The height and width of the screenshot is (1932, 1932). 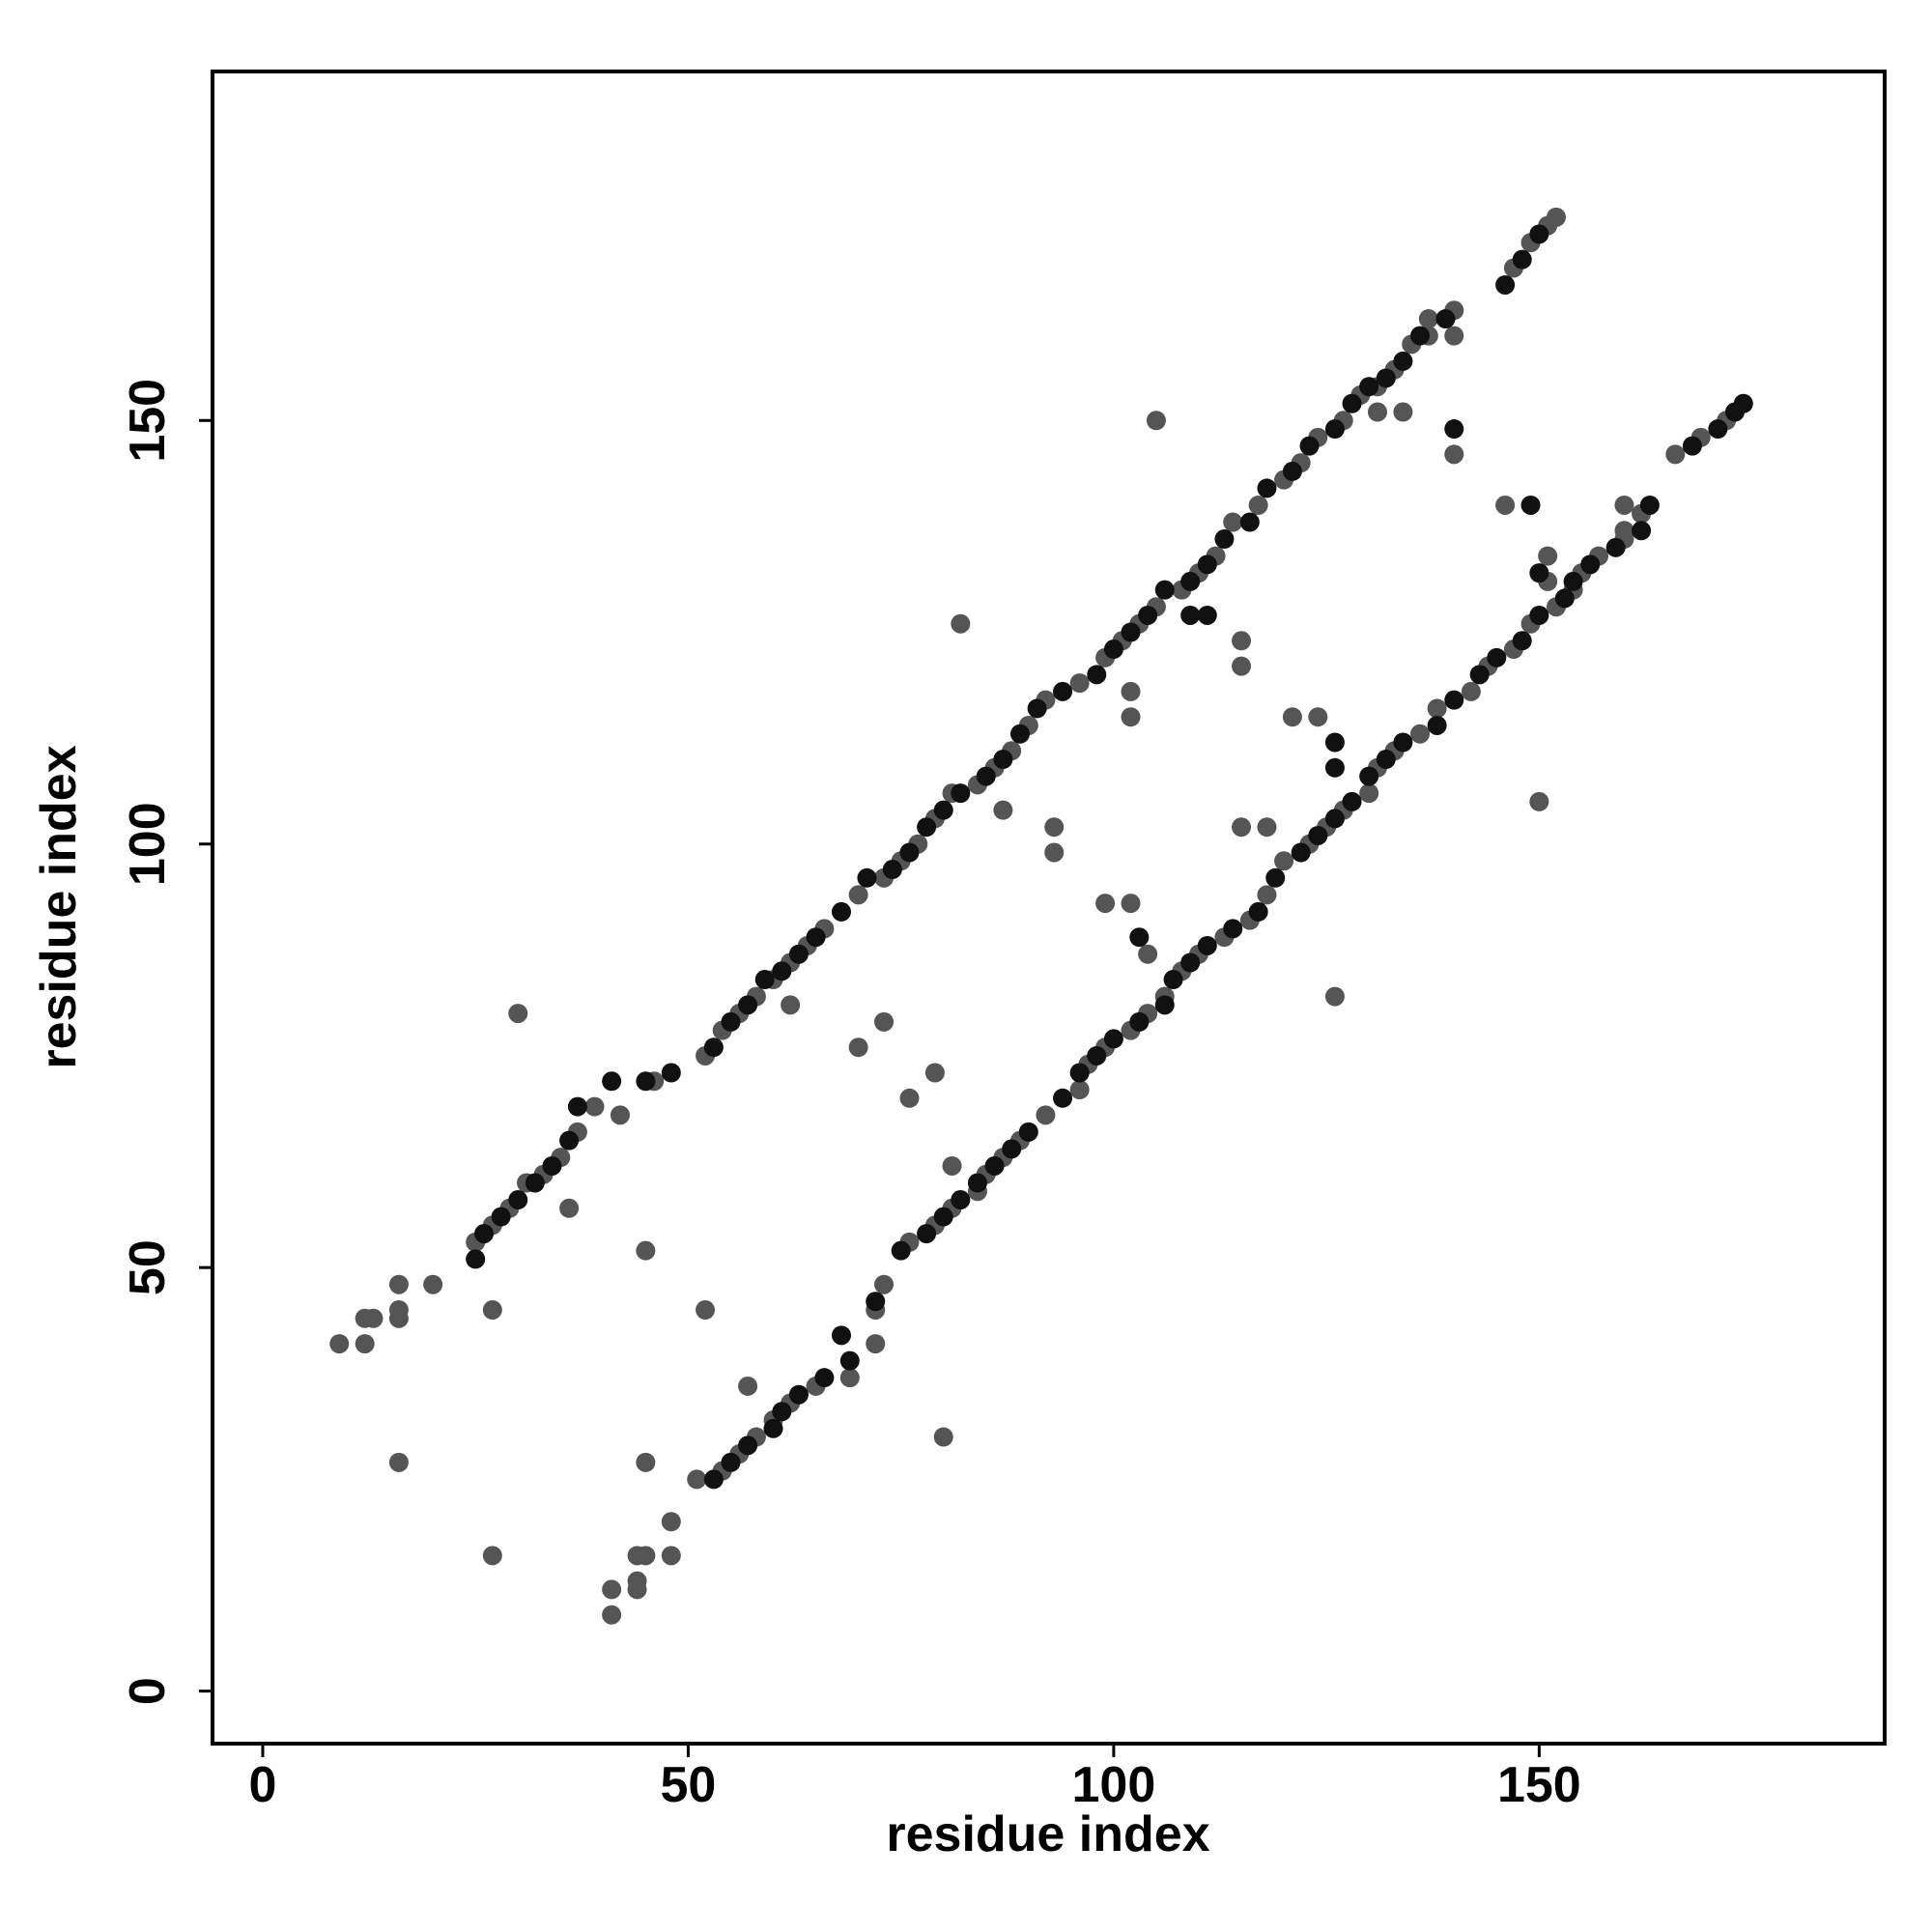 I want to click on x-tick-label: 50, so click(x=689, y=1785).